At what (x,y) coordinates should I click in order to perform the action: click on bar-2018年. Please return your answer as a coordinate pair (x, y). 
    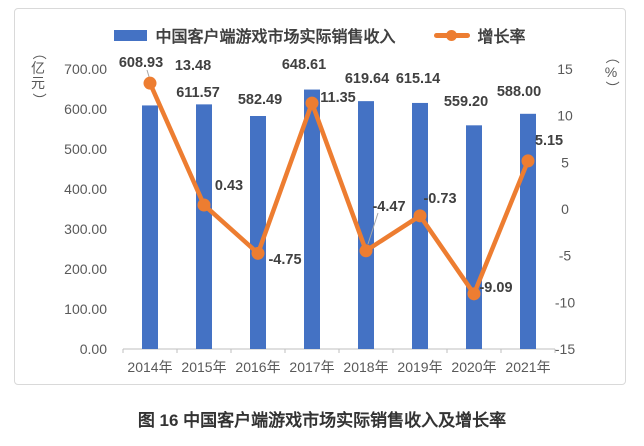
    Looking at the image, I should click on (366, 225).